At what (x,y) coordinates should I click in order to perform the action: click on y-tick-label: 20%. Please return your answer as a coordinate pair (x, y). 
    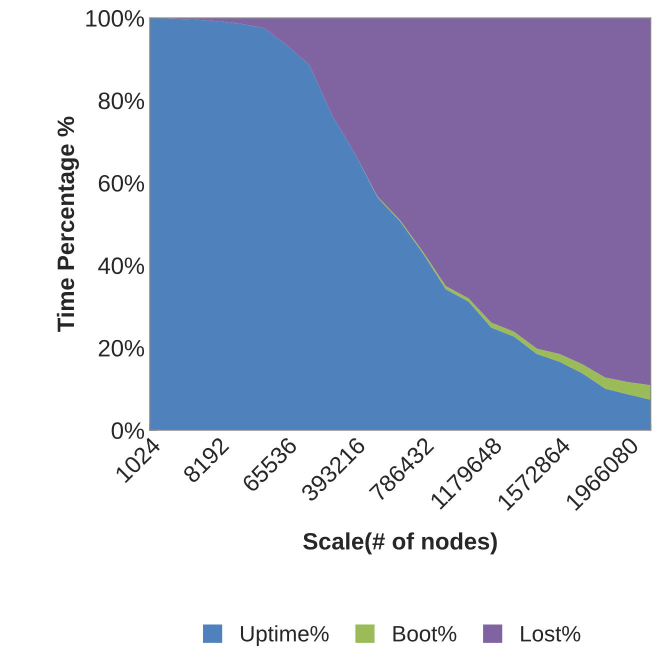
    Looking at the image, I should click on (121, 348).